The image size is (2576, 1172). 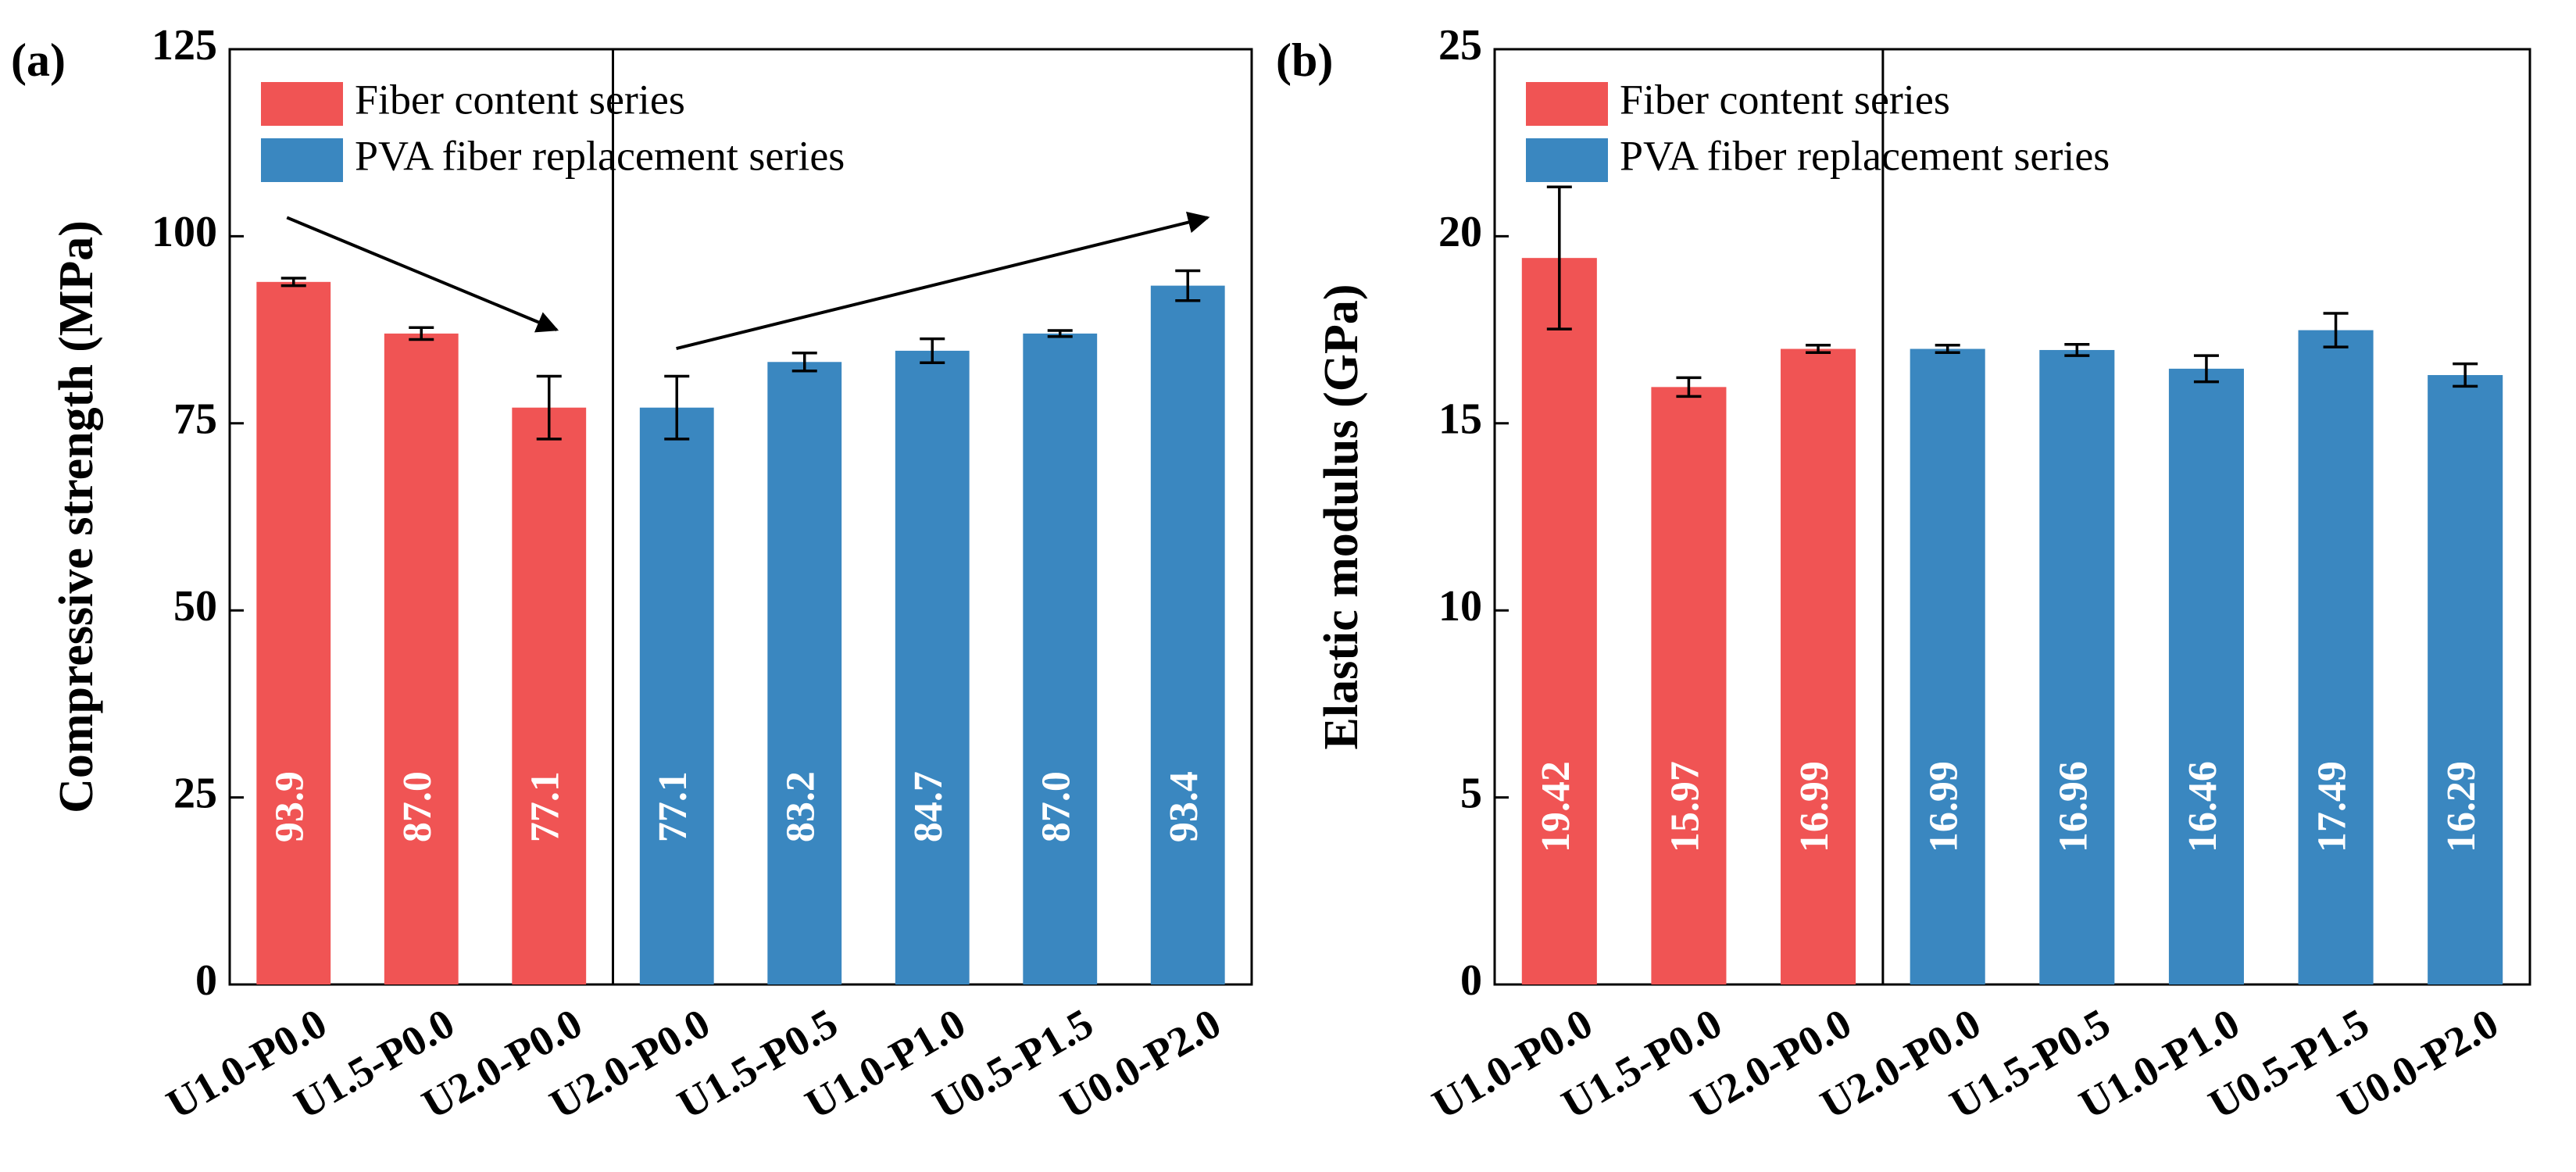 What do you see at coordinates (291, 806) in the screenshot?
I see `value-label: 93.9` at bounding box center [291, 806].